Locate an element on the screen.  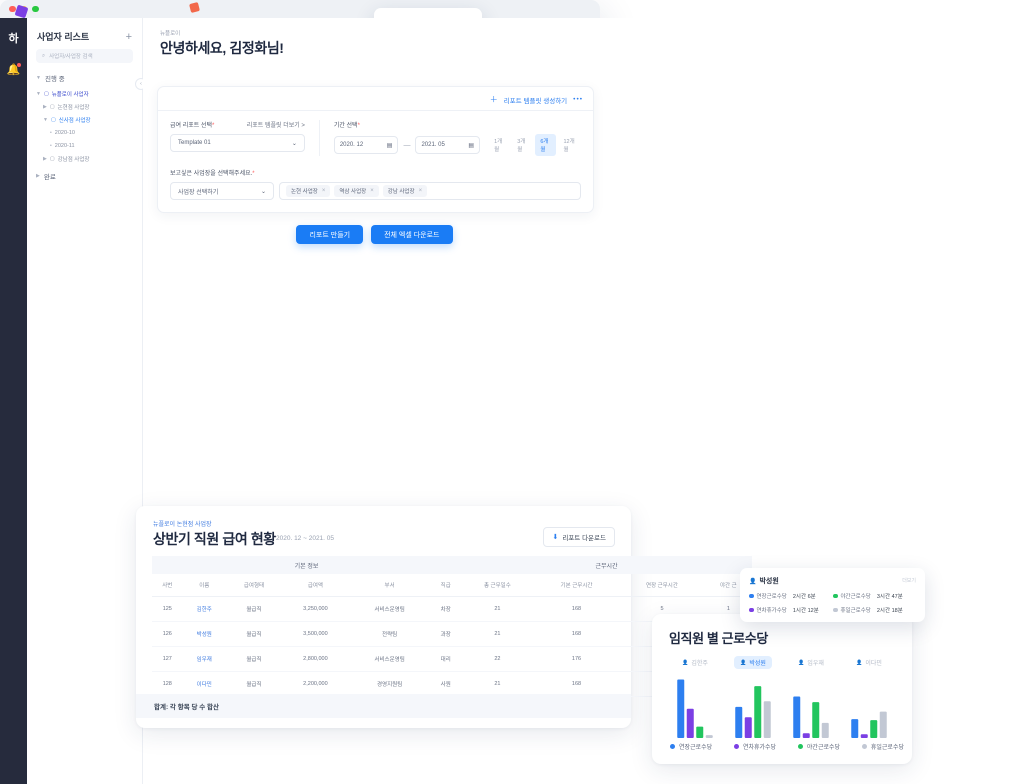
table-title: 상반기 직원 급여 현황 is located at coordinates (214, 539).